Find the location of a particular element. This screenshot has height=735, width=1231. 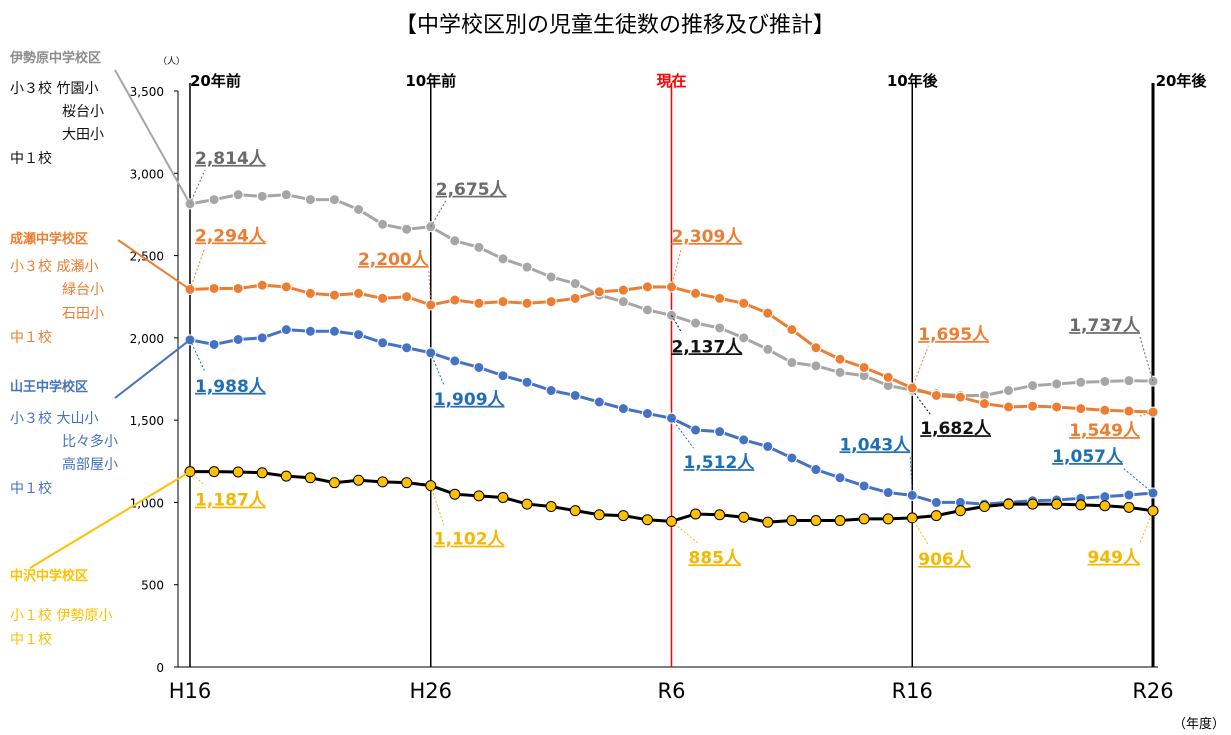

value-label: 2,309人 is located at coordinates (708, 237).